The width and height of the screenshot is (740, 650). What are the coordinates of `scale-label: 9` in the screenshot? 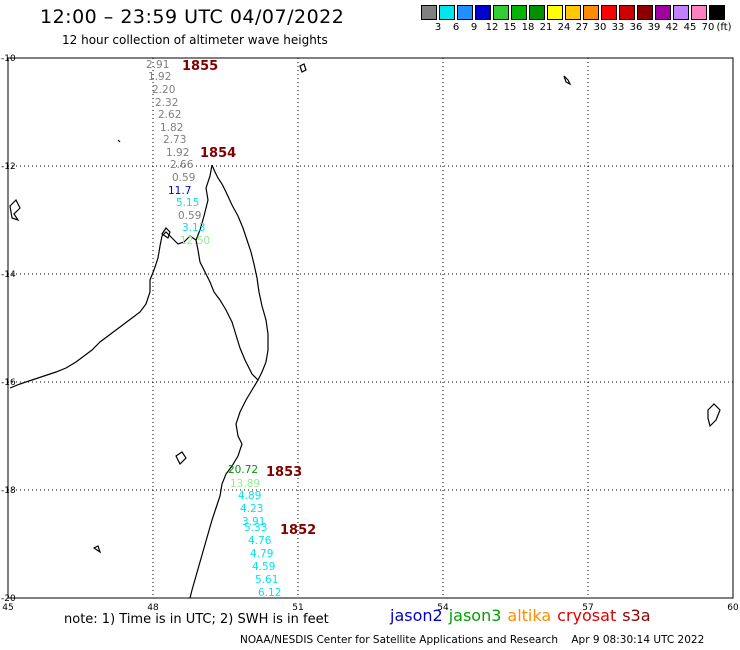 It's located at (474, 27).